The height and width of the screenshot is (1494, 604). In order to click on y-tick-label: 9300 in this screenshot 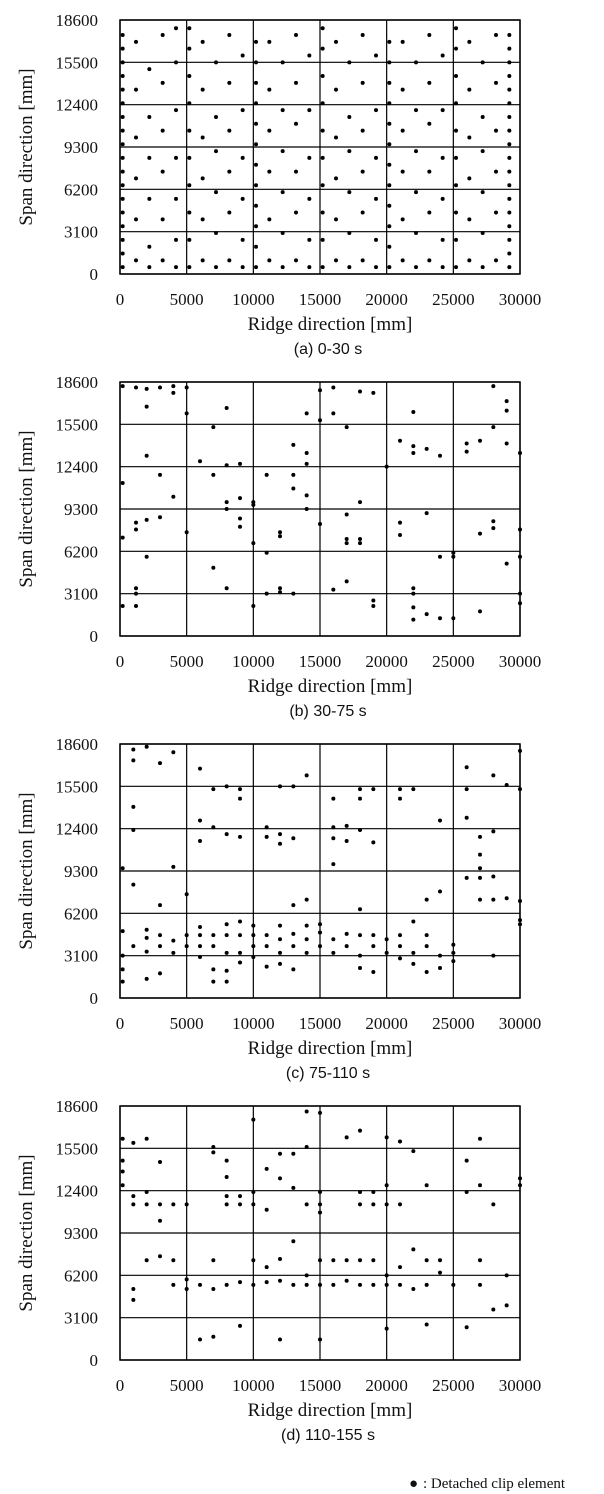, I will do `click(81, 147)`.